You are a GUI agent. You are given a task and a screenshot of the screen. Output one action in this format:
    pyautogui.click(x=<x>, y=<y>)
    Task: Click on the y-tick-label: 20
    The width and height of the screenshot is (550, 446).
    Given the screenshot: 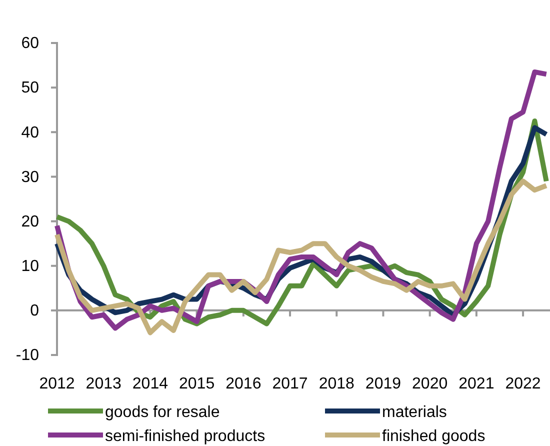 What is the action you would take?
    pyautogui.click(x=30, y=221)
    